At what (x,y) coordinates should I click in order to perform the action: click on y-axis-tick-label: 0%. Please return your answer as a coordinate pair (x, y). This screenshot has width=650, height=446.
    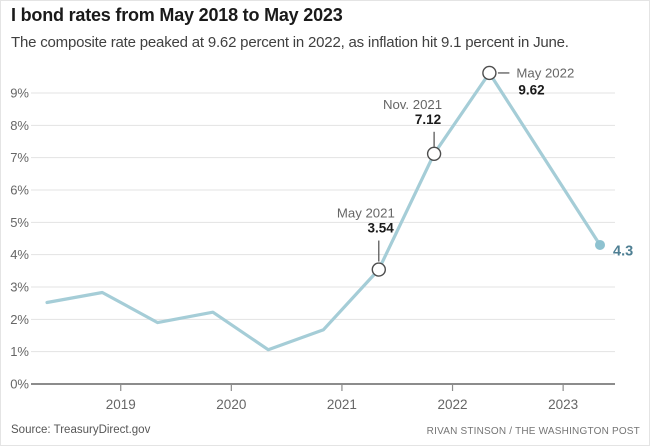
    Looking at the image, I should click on (19, 384).